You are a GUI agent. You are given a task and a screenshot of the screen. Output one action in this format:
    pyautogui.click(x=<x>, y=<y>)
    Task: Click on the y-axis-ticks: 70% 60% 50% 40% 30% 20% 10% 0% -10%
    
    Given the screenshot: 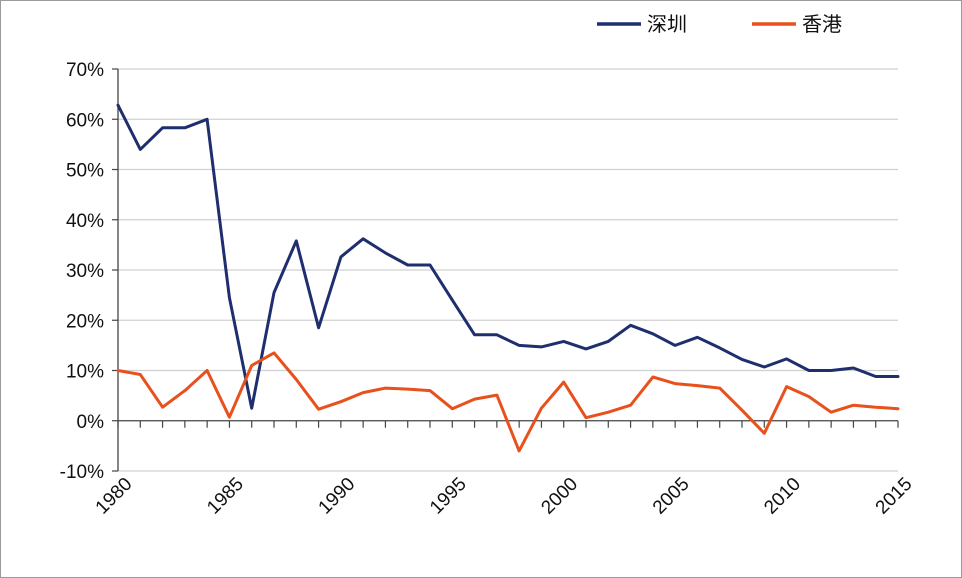 What is the action you would take?
    pyautogui.click(x=82, y=271)
    